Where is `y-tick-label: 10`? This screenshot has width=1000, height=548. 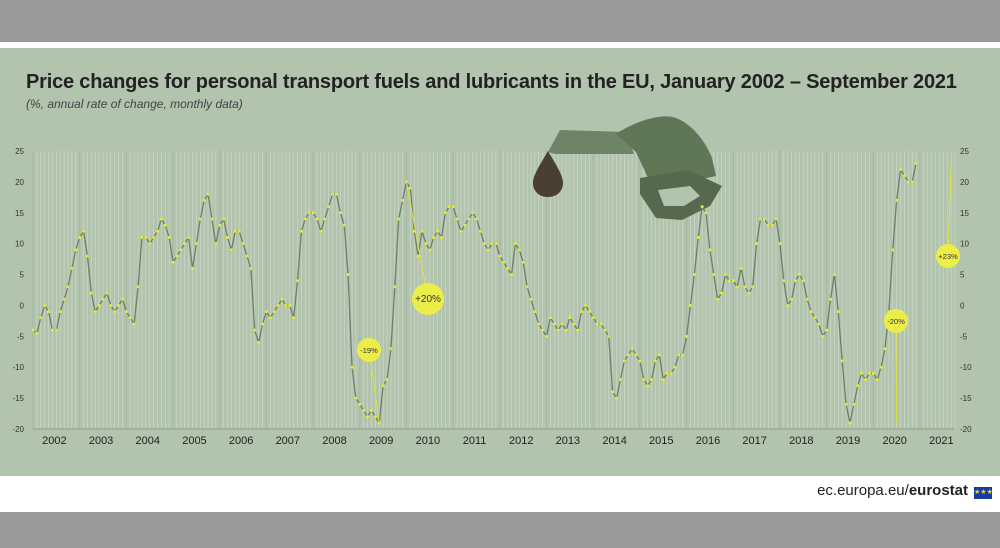 y-tick-label: 10 is located at coordinates (964, 244).